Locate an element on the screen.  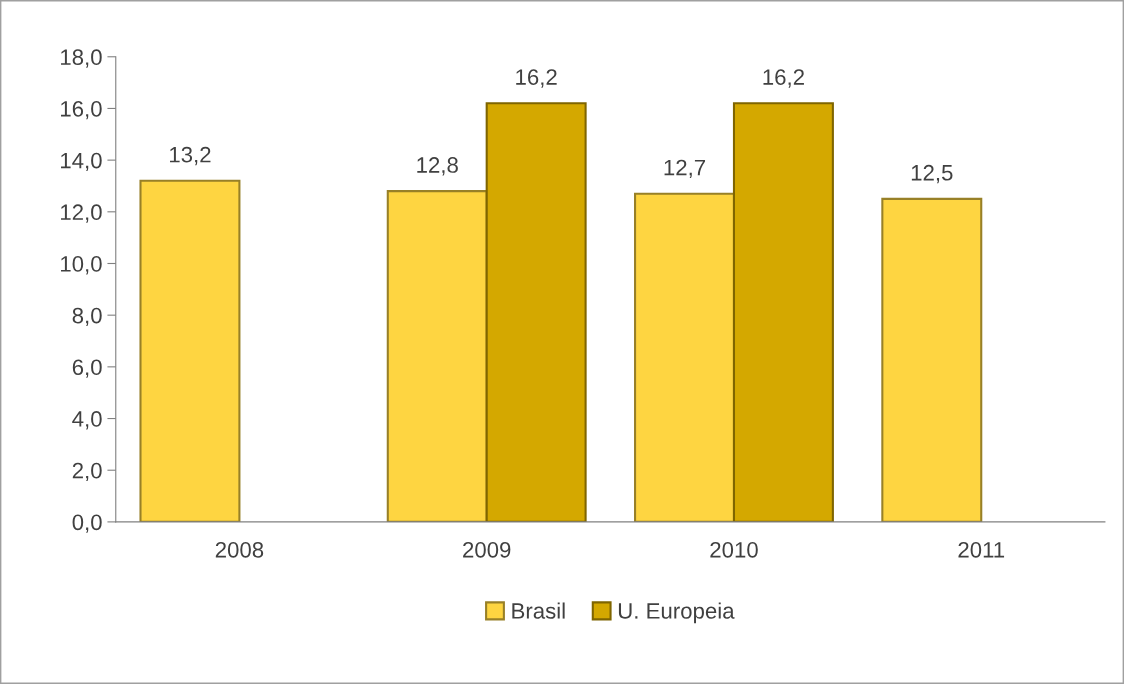
data-label: 13,2 is located at coordinates (190, 156).